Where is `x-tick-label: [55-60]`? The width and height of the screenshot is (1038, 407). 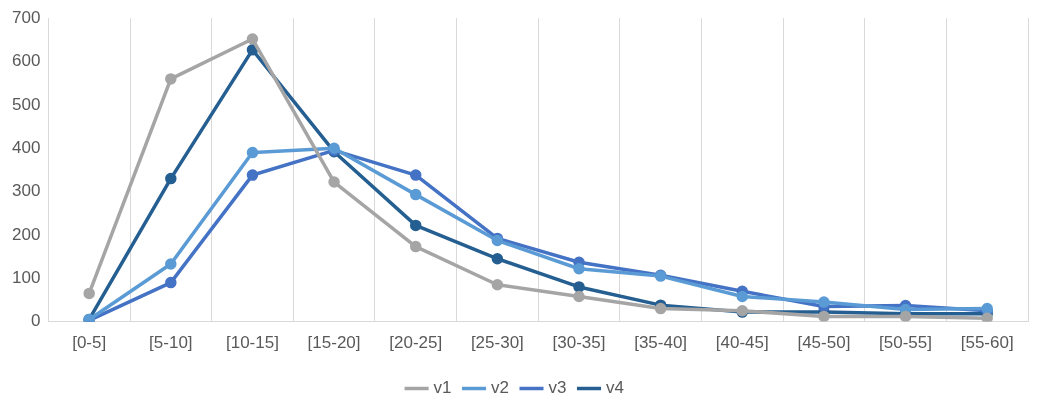
x-tick-label: [55-60] is located at coordinates (987, 343).